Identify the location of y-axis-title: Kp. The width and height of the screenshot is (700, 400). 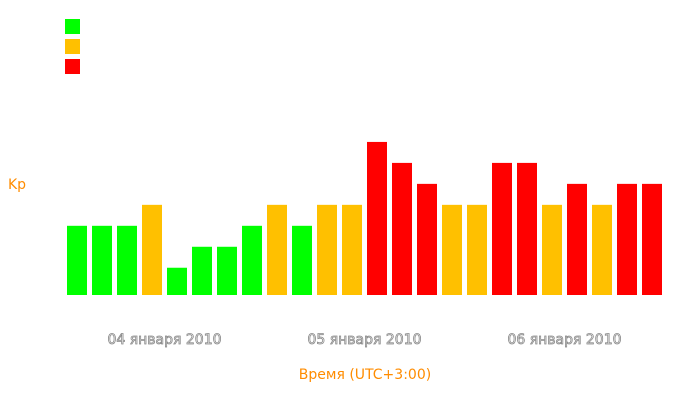
(17, 185).